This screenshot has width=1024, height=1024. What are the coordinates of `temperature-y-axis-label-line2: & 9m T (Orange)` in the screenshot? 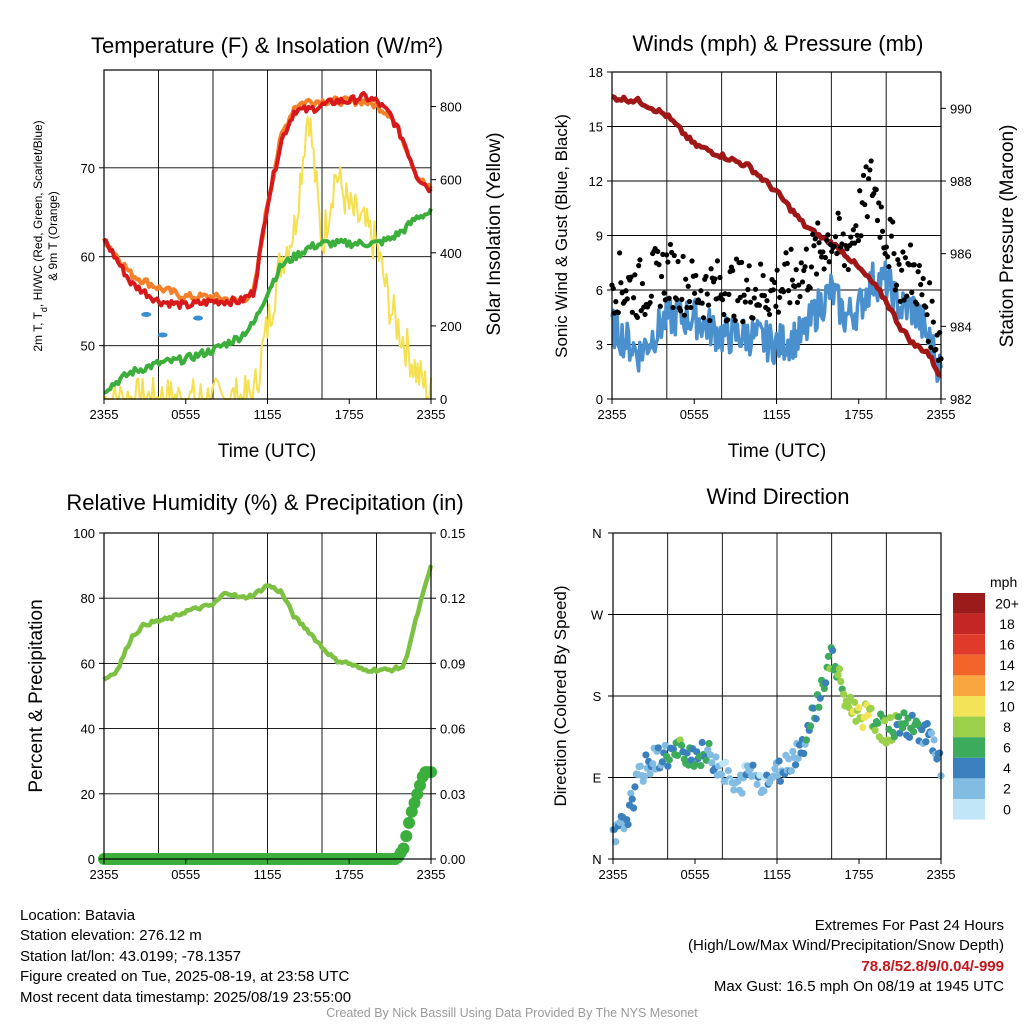 It's located at (53, 236).